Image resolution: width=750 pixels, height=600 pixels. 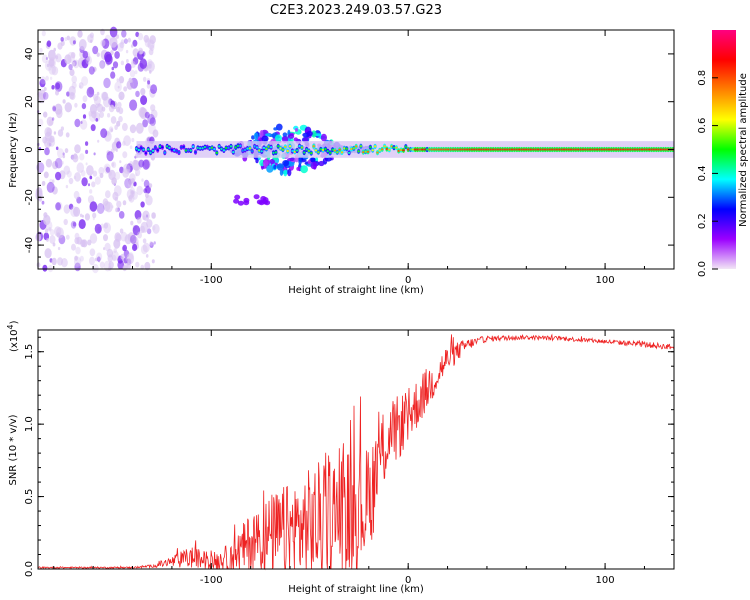 What do you see at coordinates (408, 580) in the screenshot?
I see `snr-xtick-label: 0` at bounding box center [408, 580].